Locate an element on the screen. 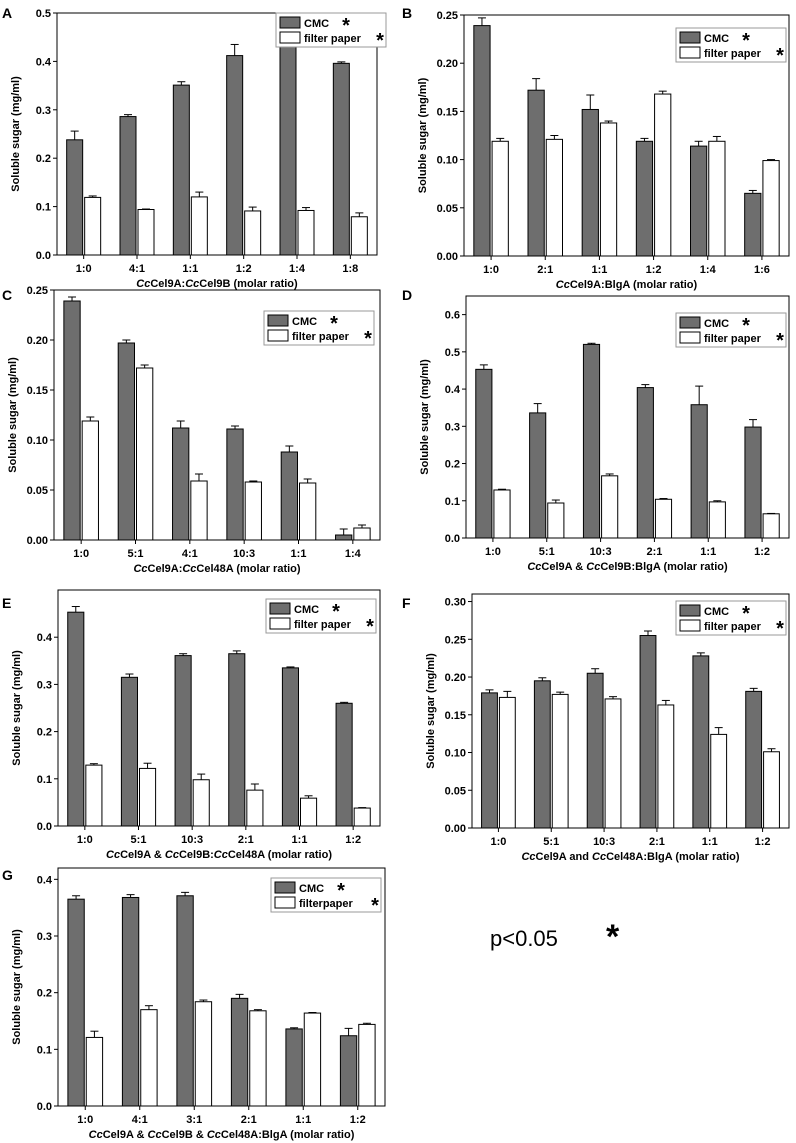 This screenshot has width=796, height=1143. legend-label: CMC is located at coordinates (304, 322).